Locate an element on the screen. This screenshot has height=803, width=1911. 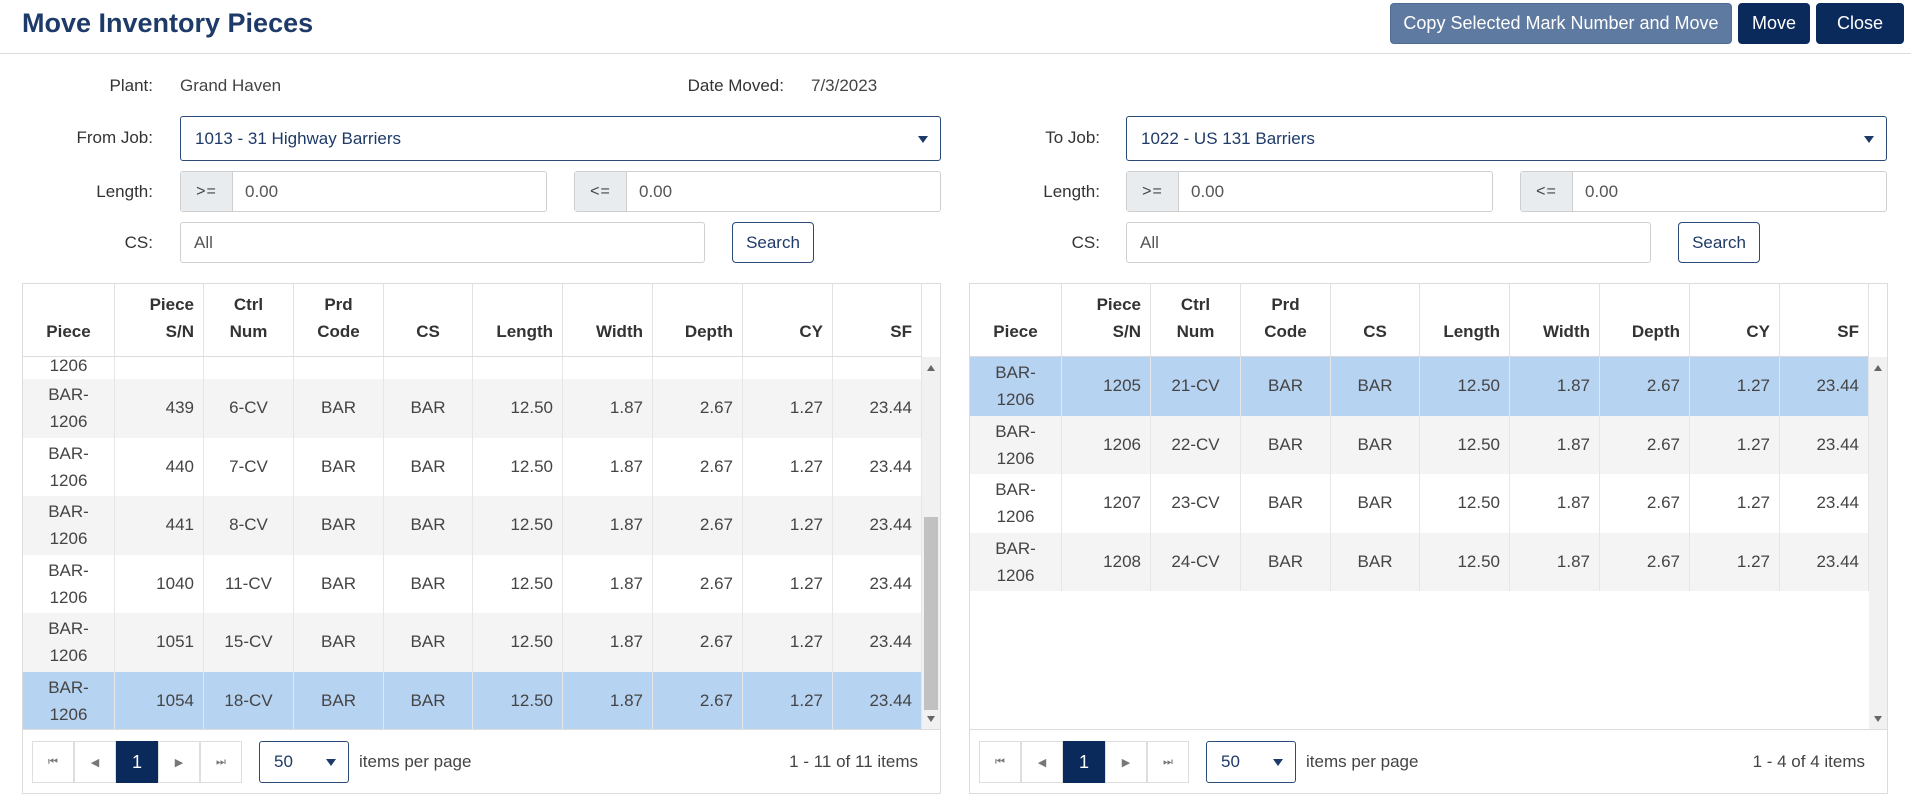
to-length-max-field: <= is located at coordinates (1703, 191).